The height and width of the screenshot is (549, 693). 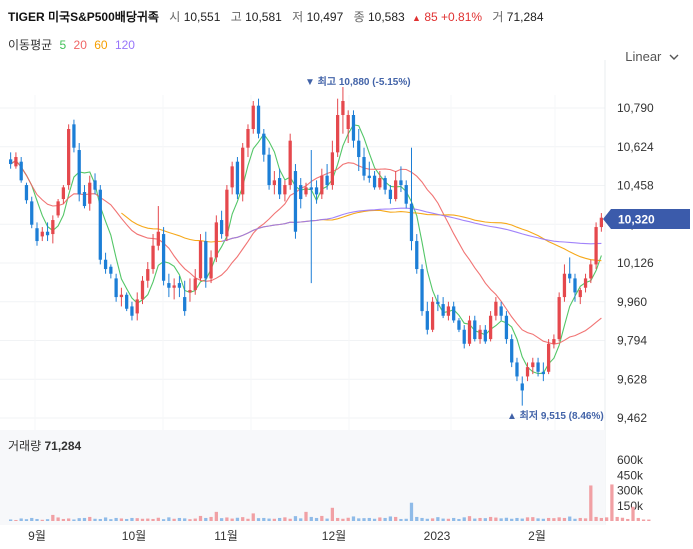 I want to click on high-annotation: ▼ 최고 10,880 (-5.15%), so click(x=358, y=81).